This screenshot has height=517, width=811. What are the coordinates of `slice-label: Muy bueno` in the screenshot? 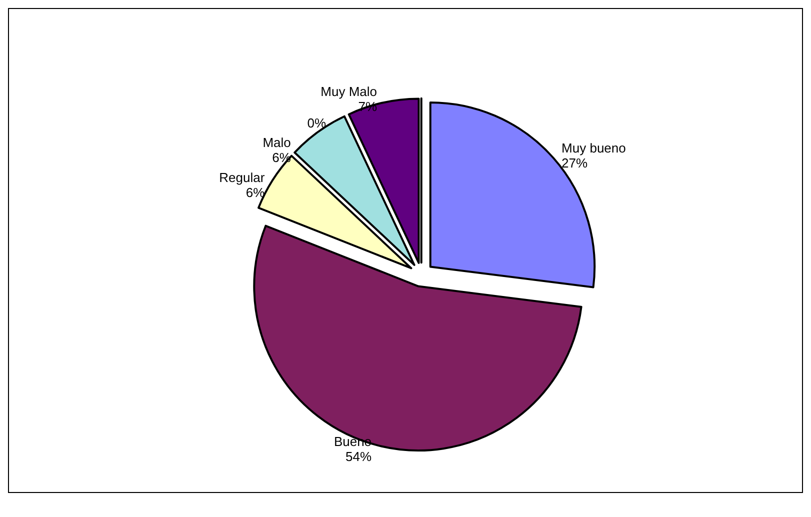 It's located at (594, 148).